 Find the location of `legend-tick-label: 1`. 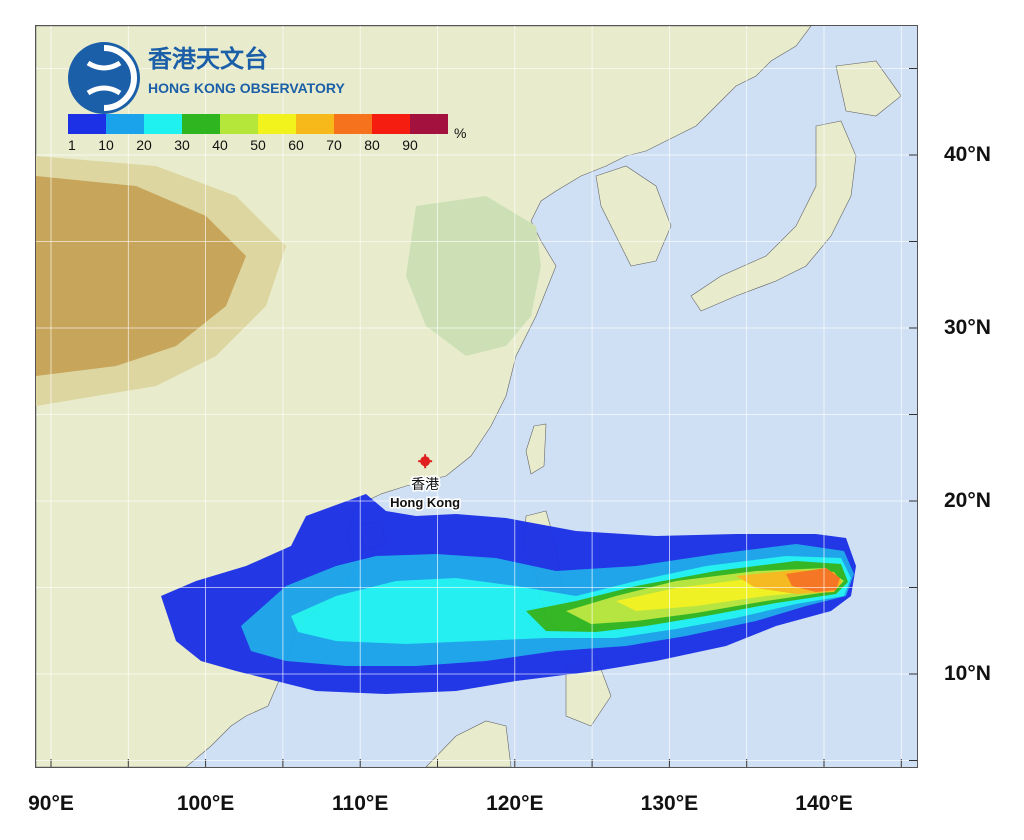

legend-tick-label: 1 is located at coordinates (72, 145).